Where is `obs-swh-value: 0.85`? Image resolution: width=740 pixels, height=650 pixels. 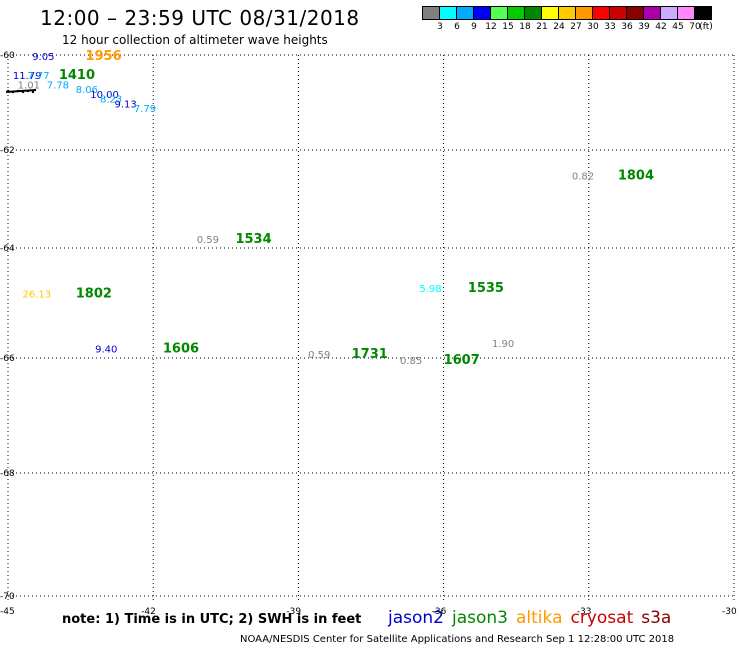
obs-swh-value: 0.85 is located at coordinates (411, 361).